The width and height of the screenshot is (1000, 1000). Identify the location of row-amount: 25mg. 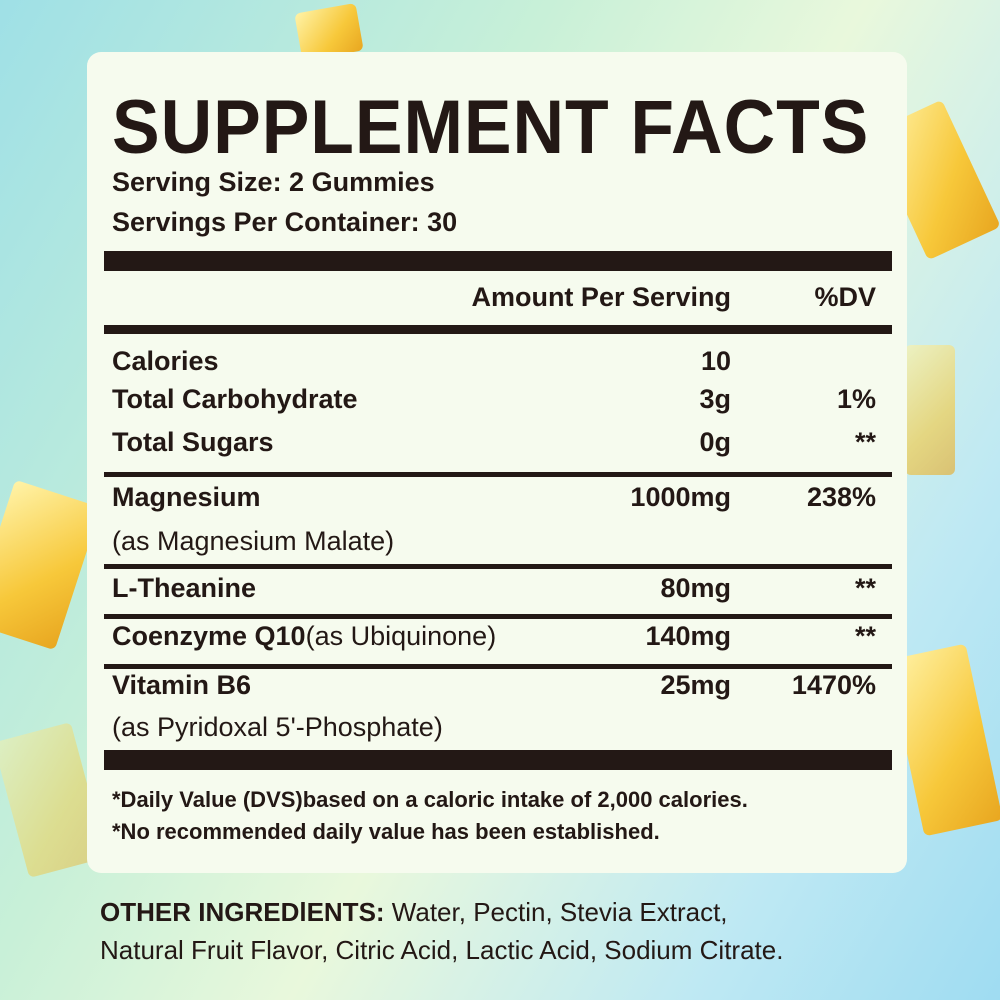
(695, 685).